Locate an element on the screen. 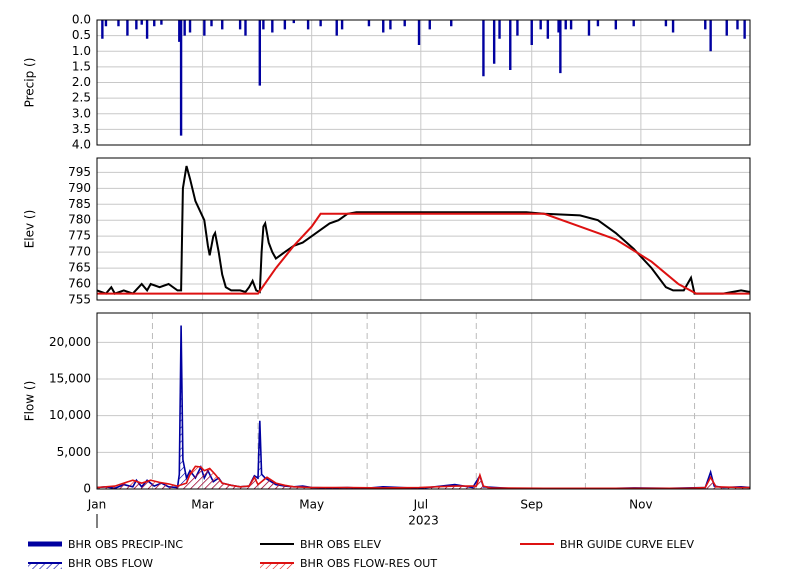 This screenshot has width=801, height=580. y-tick-label: 15,000 is located at coordinates (70, 379).